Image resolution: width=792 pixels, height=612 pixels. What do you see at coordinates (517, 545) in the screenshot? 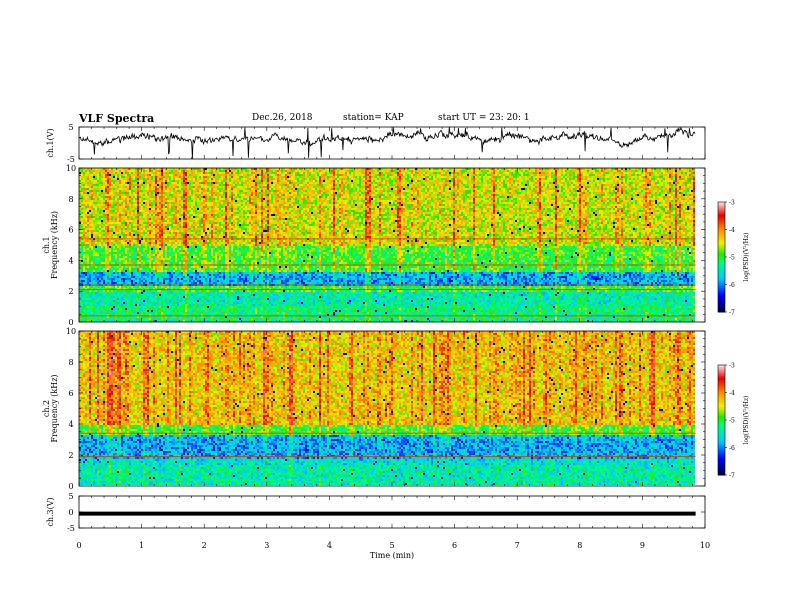
I see `xtick-label: 7` at bounding box center [517, 545].